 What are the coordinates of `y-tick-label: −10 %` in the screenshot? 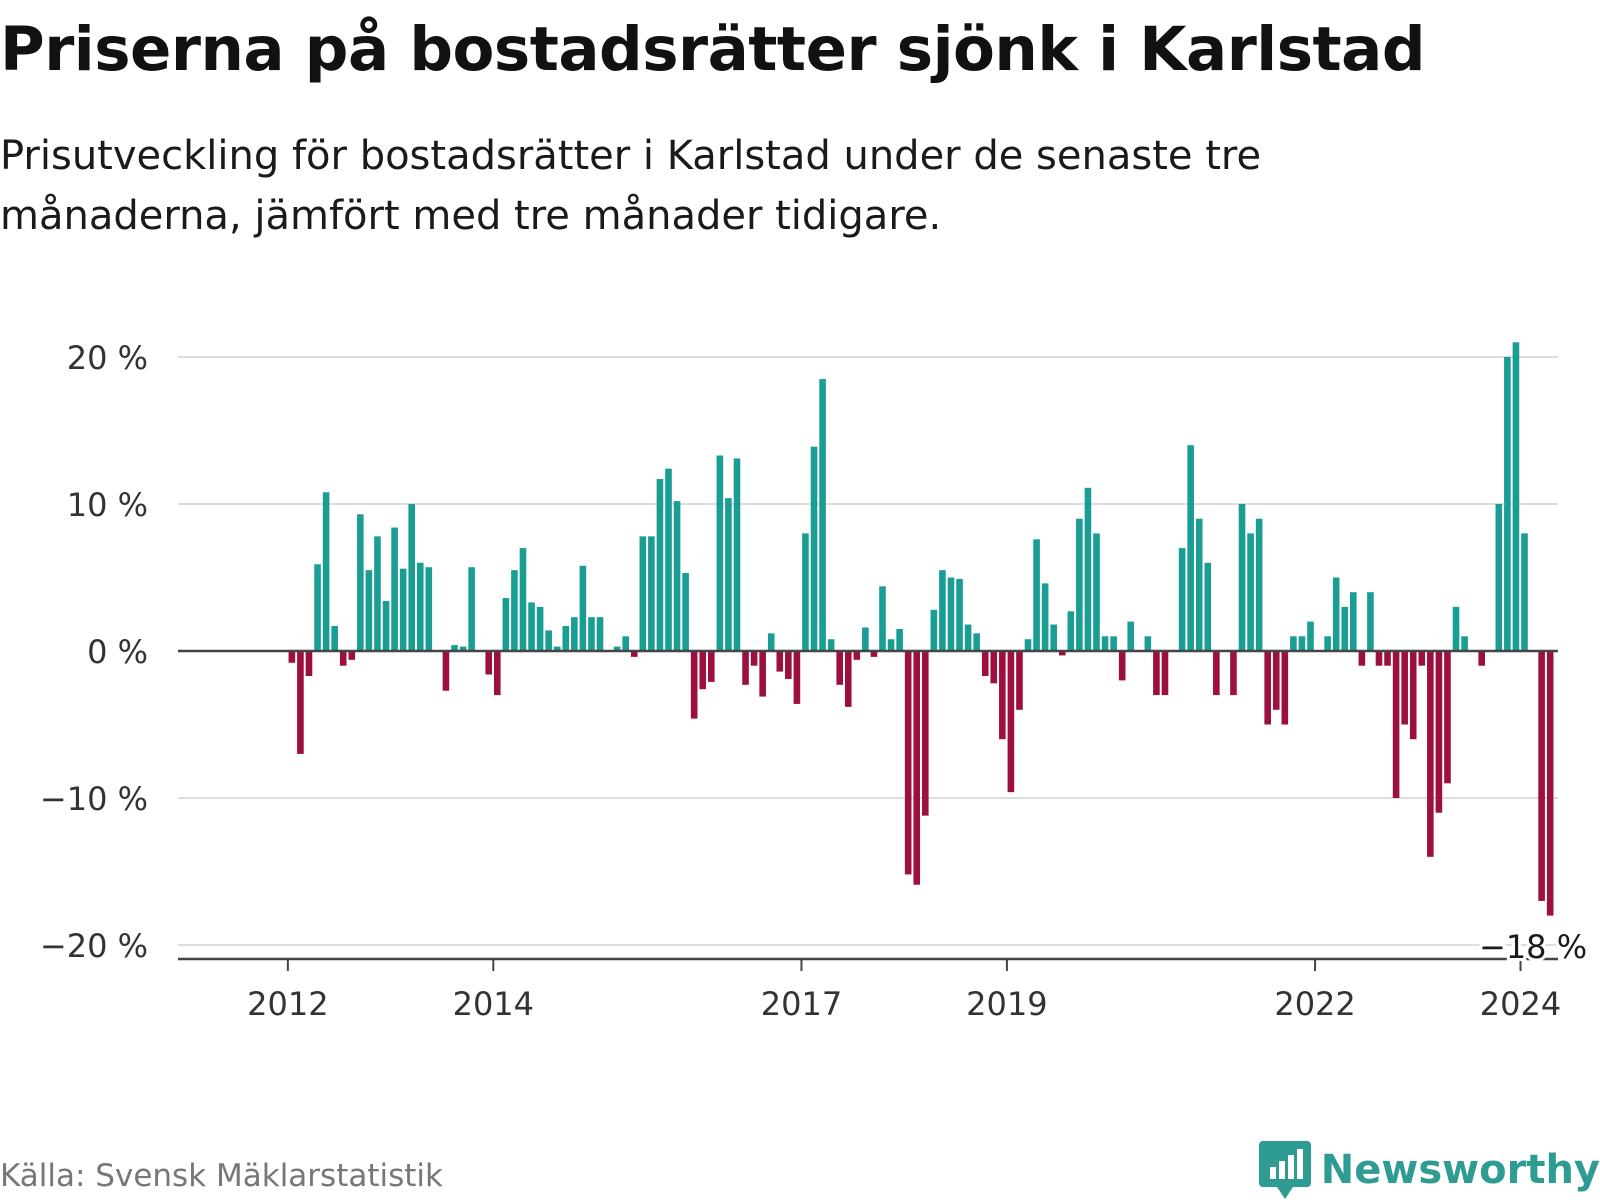 It's located at (94, 799).